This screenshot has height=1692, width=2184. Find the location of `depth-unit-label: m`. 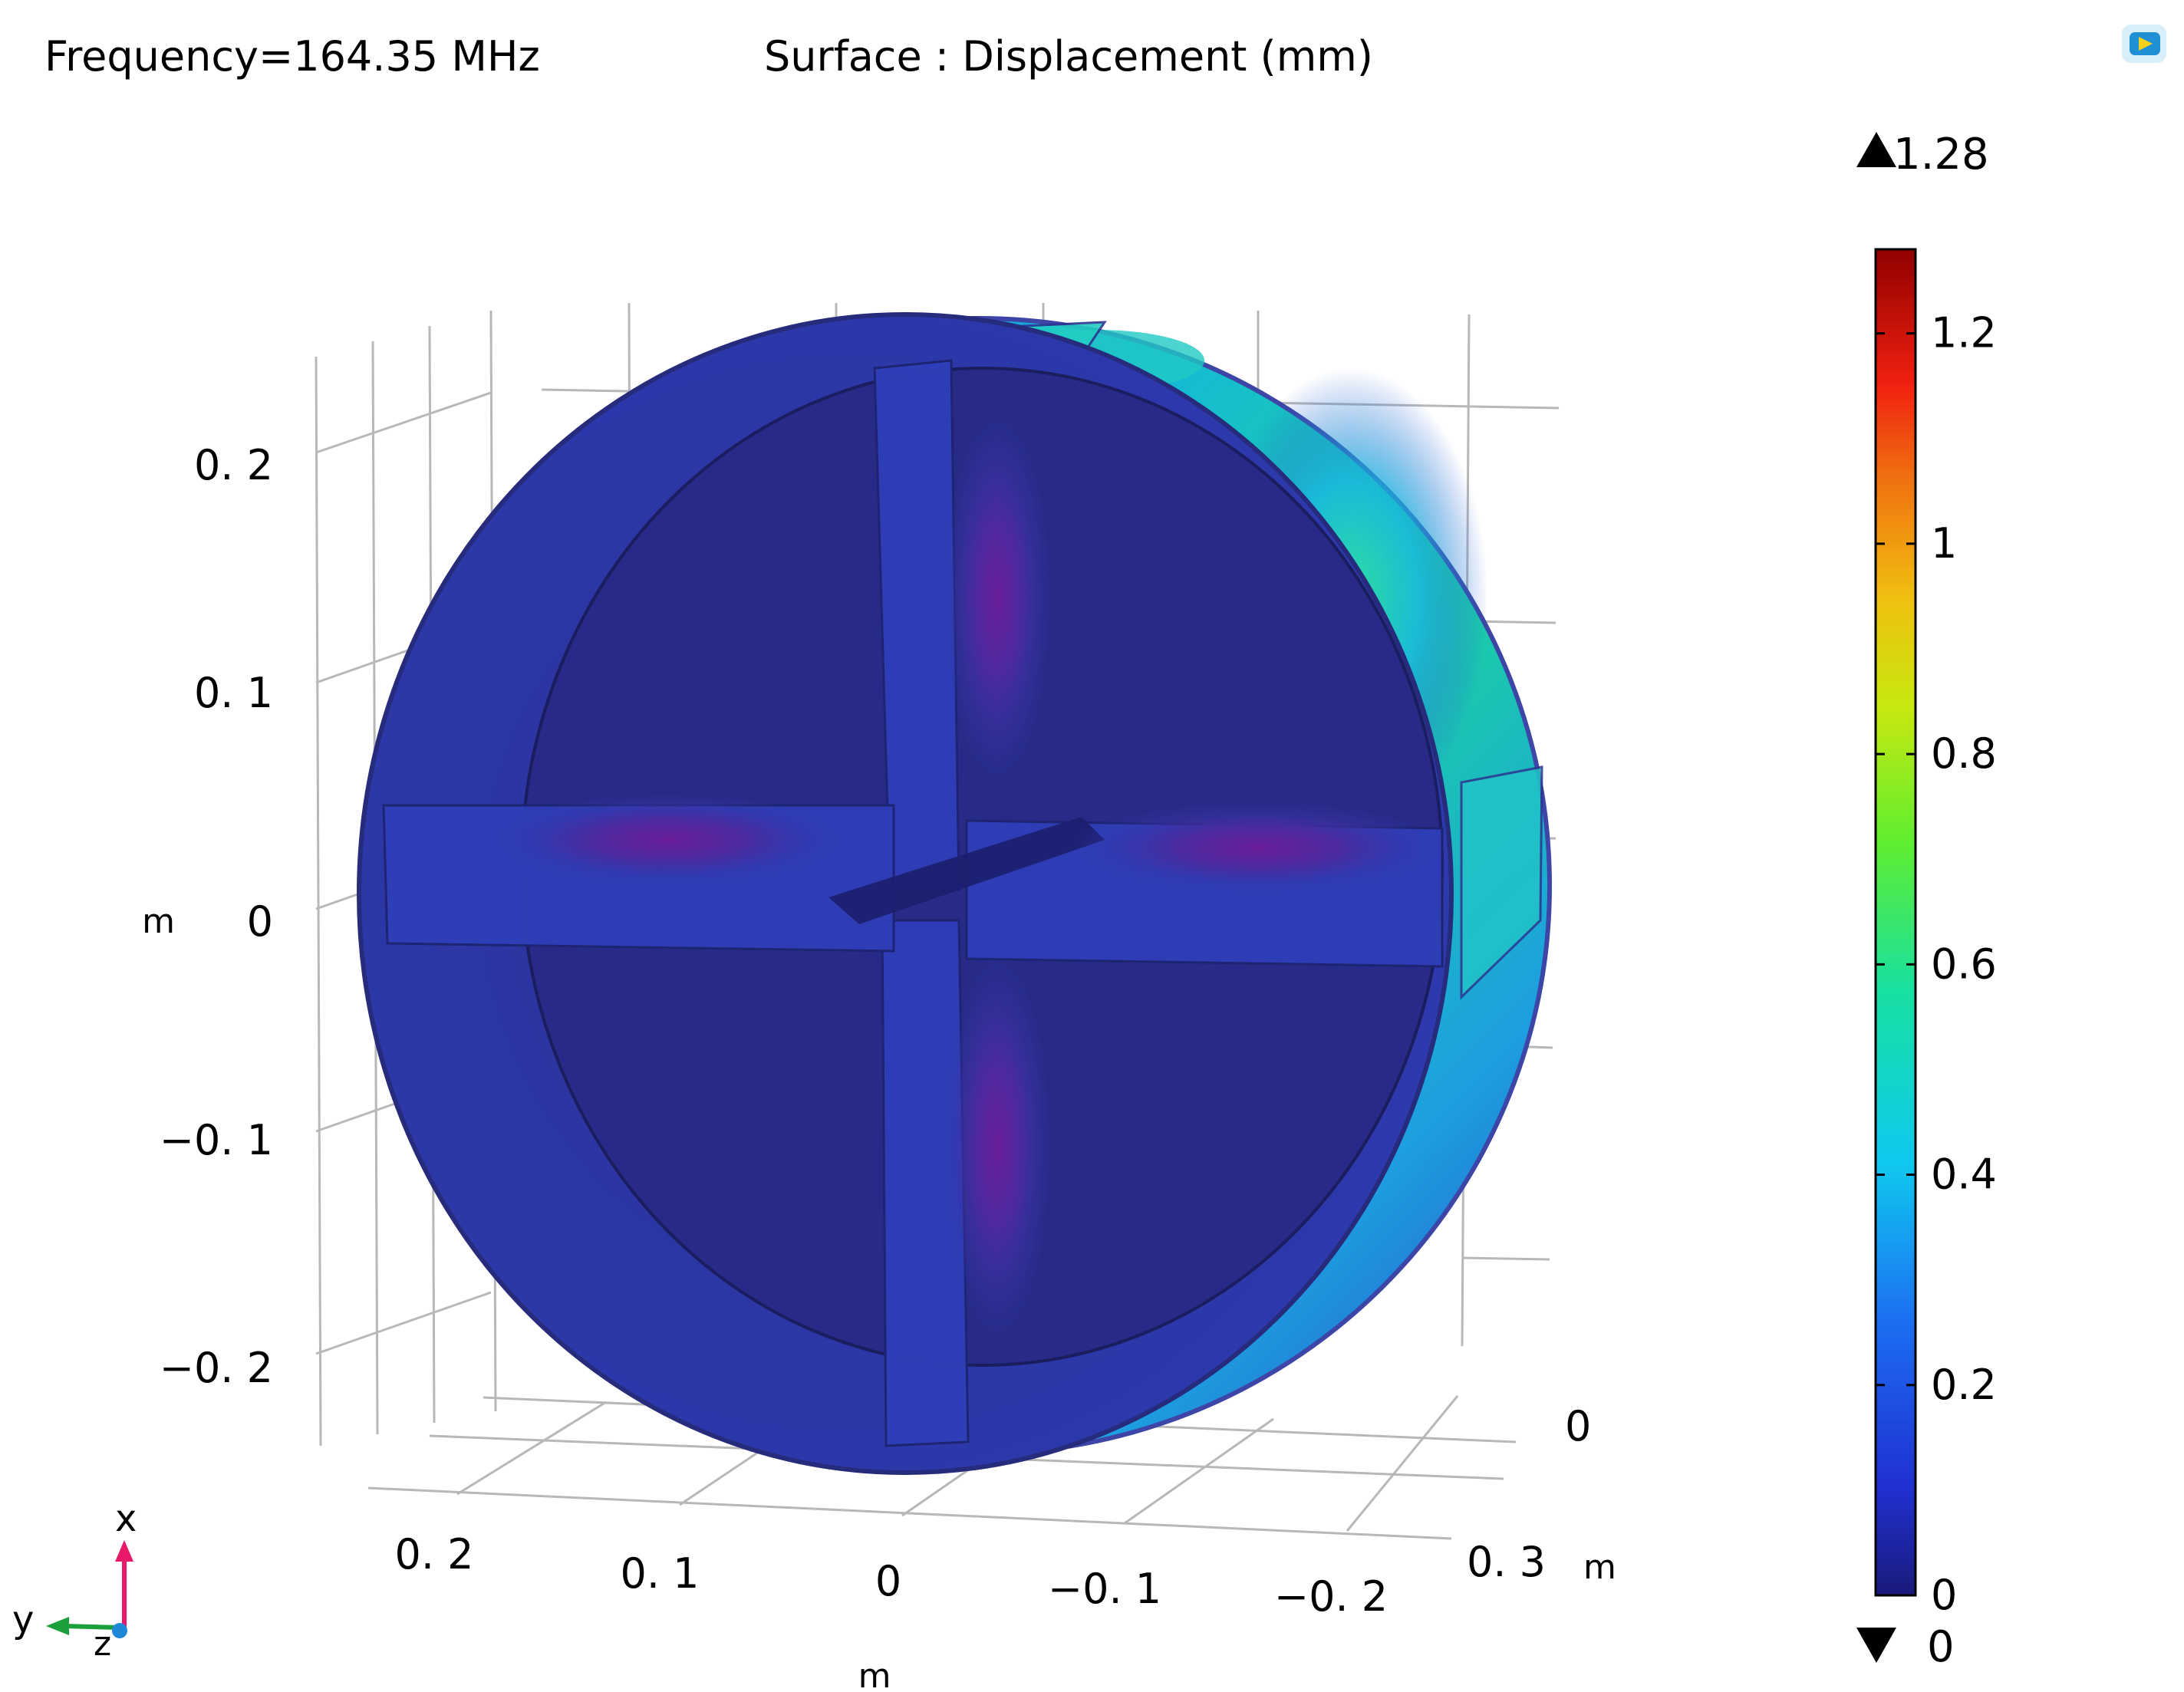

depth-unit-label: m is located at coordinates (1599, 1567).